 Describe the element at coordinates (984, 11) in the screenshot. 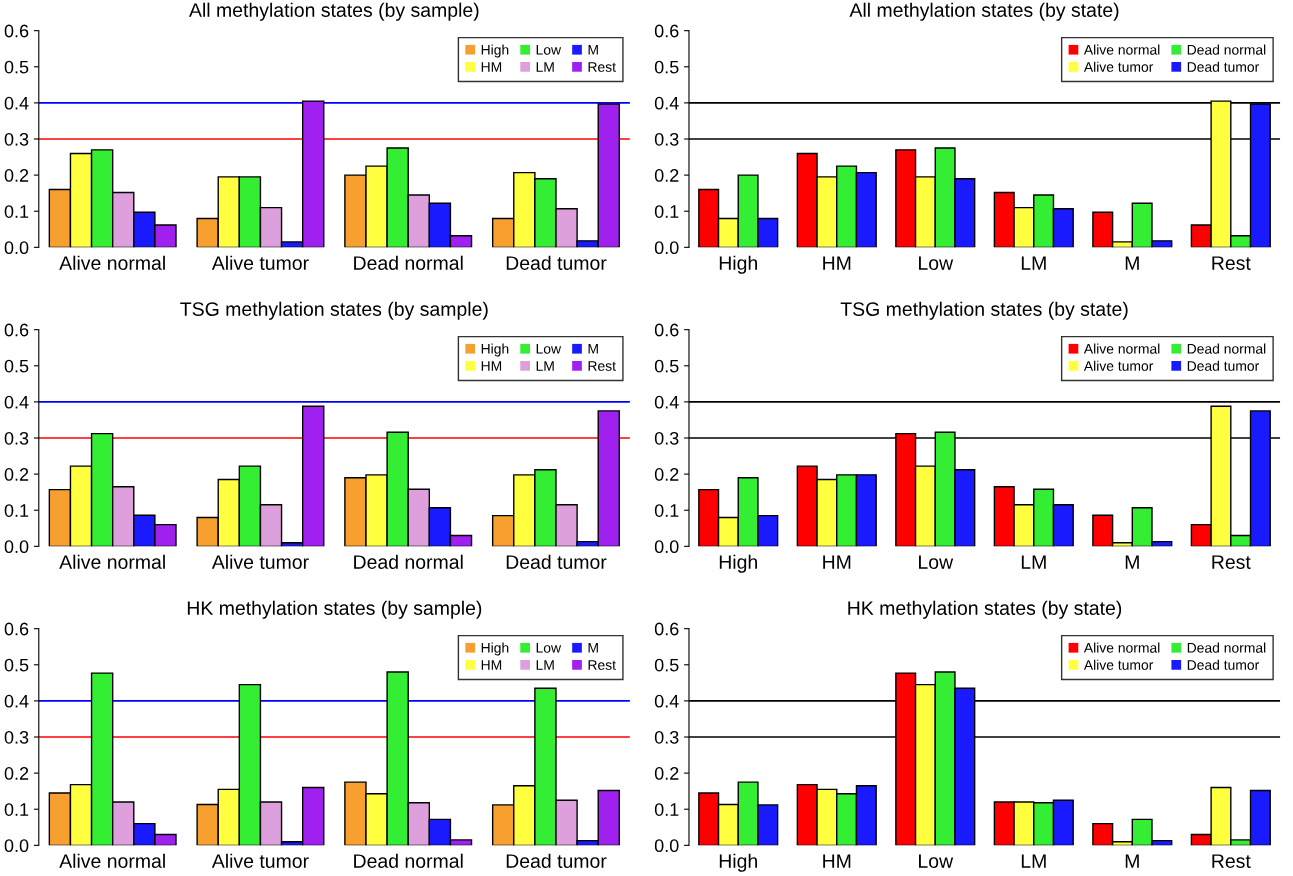

I see `chart-title: All methylation states (by state)` at that location.